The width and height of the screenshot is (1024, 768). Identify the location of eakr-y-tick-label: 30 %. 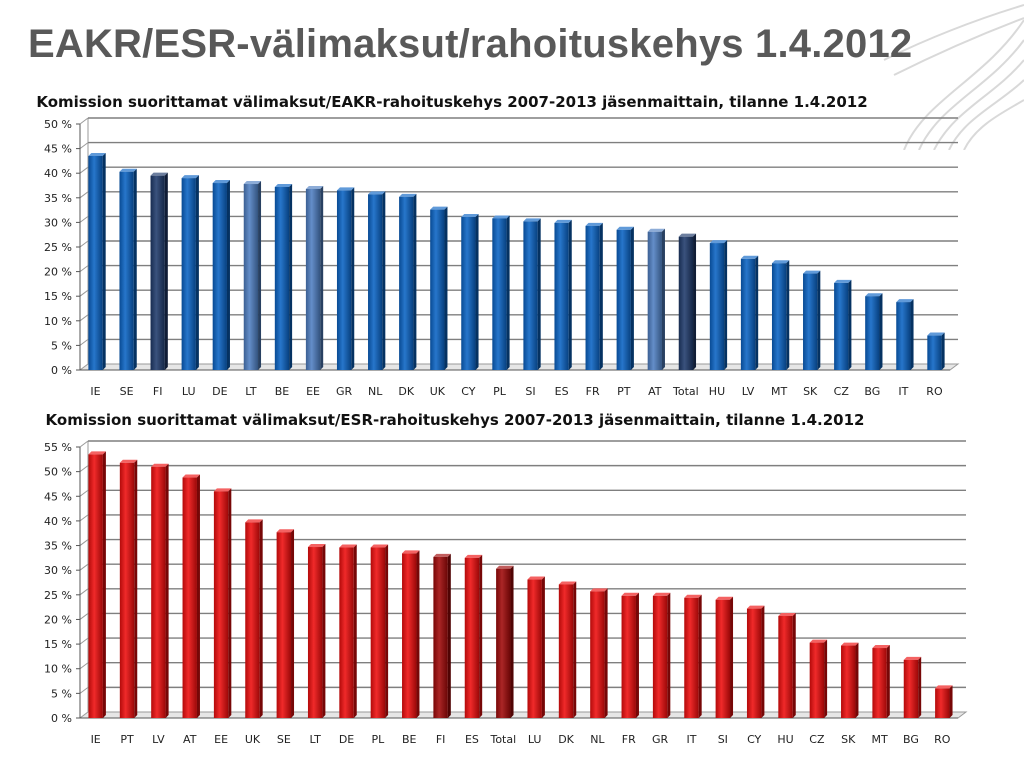
(58, 222).